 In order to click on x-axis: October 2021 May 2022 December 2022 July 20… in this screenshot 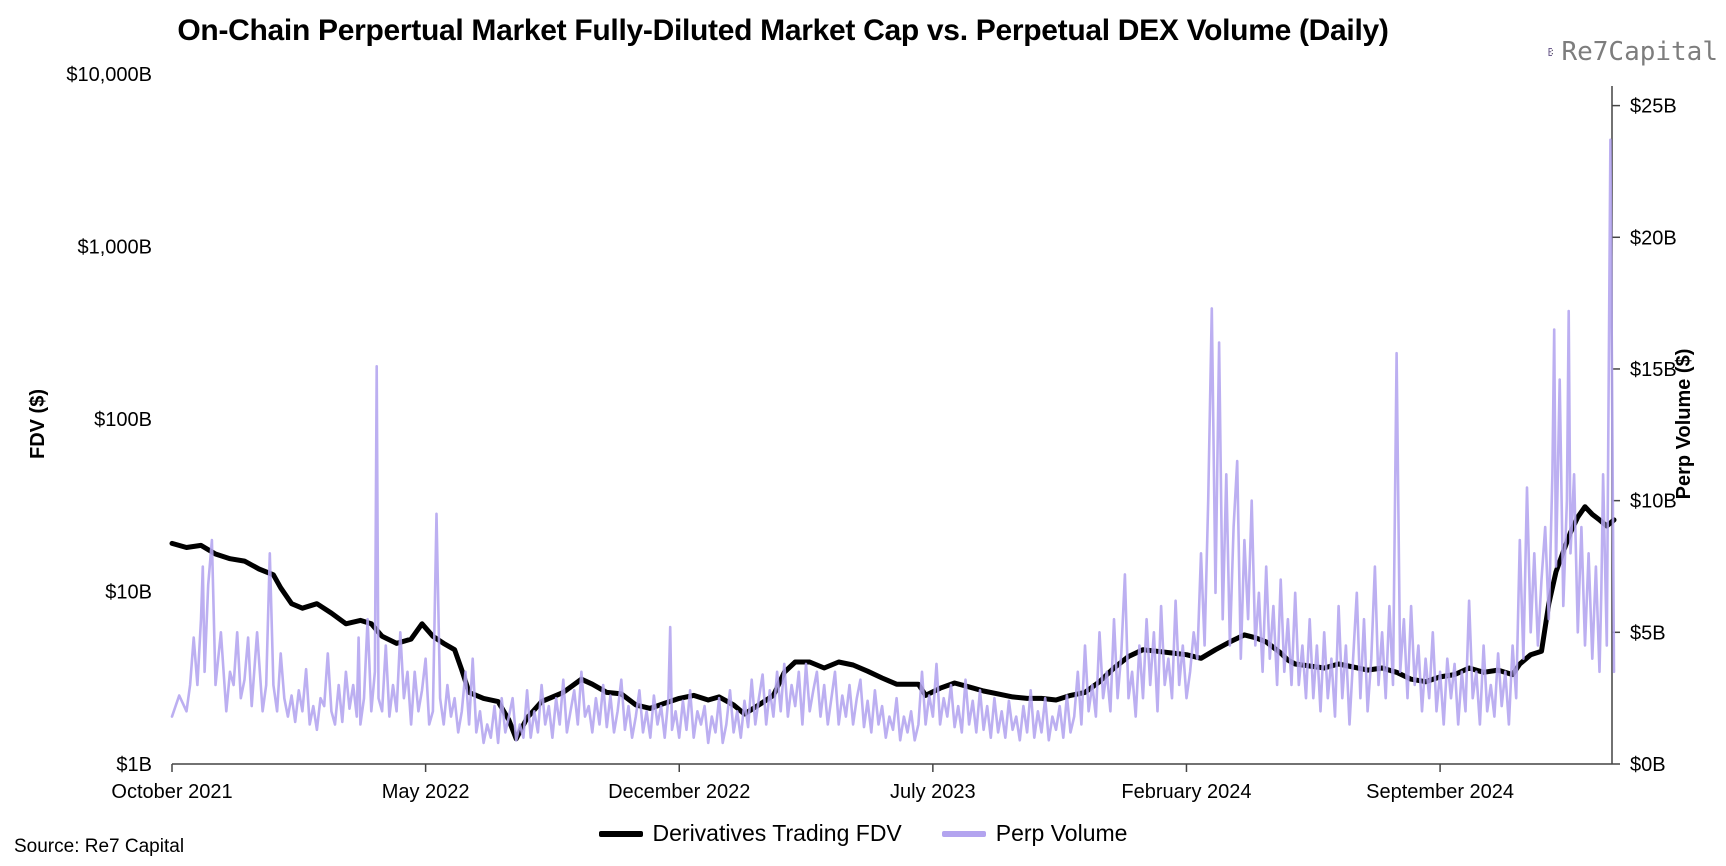, I will do `click(861, 783)`.